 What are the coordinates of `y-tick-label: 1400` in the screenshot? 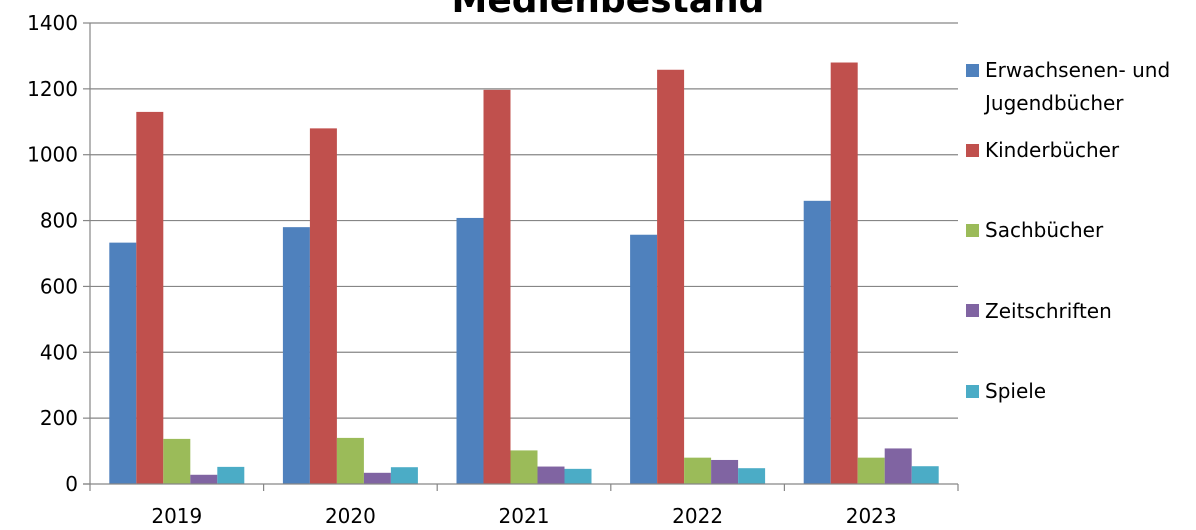 It's located at (52, 23).